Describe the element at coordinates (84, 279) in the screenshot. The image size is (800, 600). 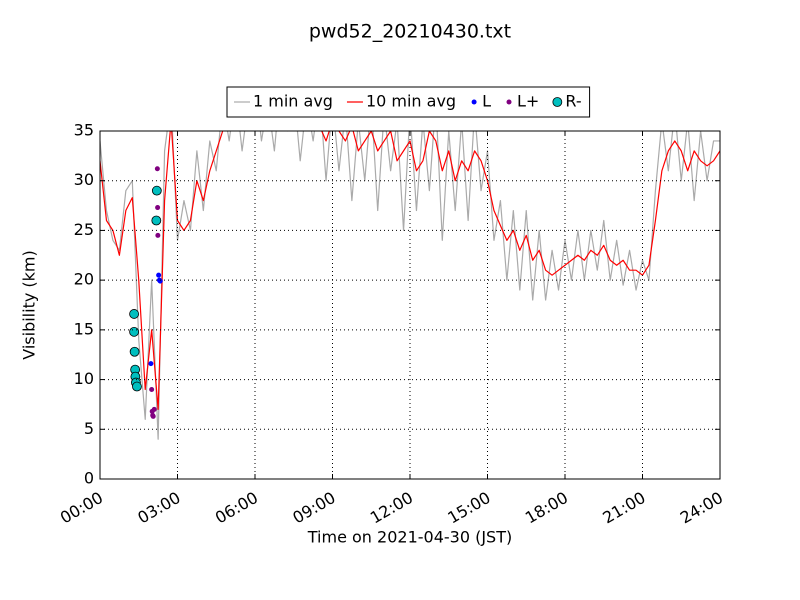
I see `y-tick-label: 20` at that location.